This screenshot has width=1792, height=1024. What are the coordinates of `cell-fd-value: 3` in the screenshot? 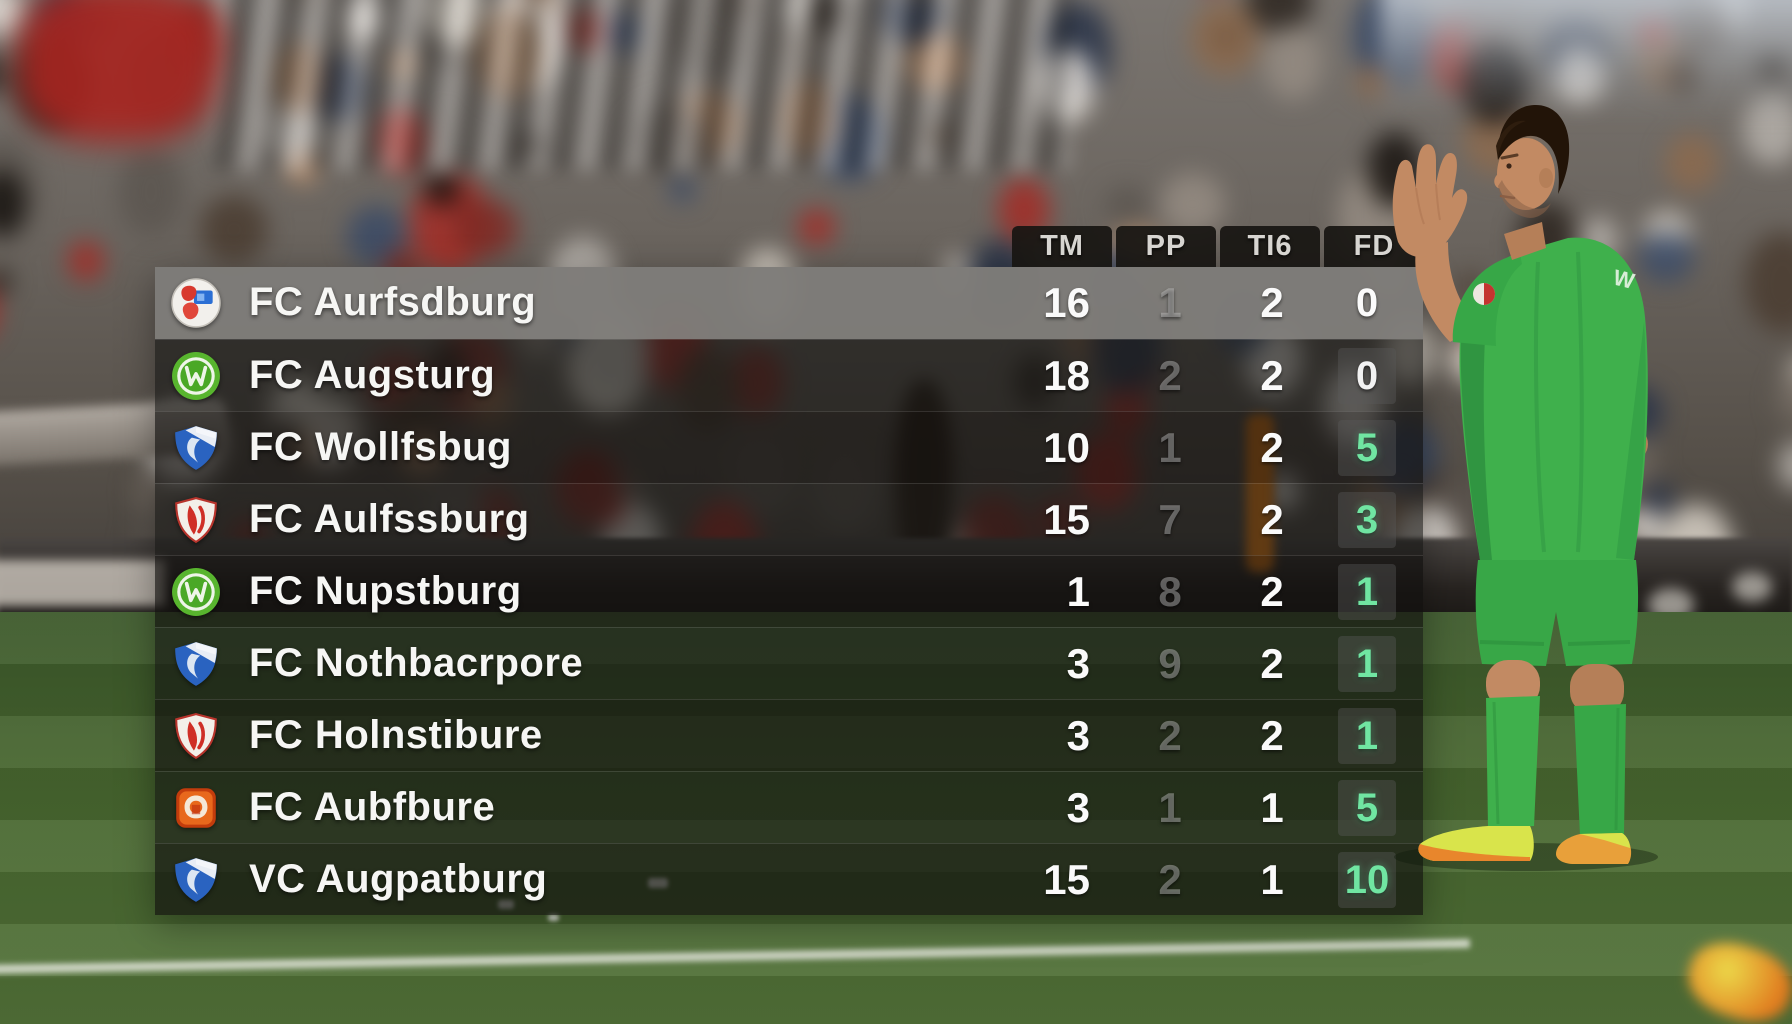 It's located at (1367, 520).